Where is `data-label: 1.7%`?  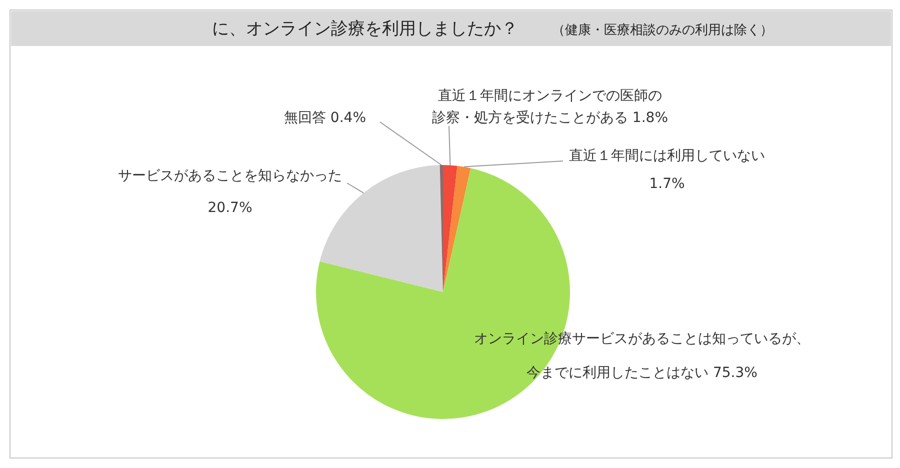 data-label: 1.7% is located at coordinates (667, 184).